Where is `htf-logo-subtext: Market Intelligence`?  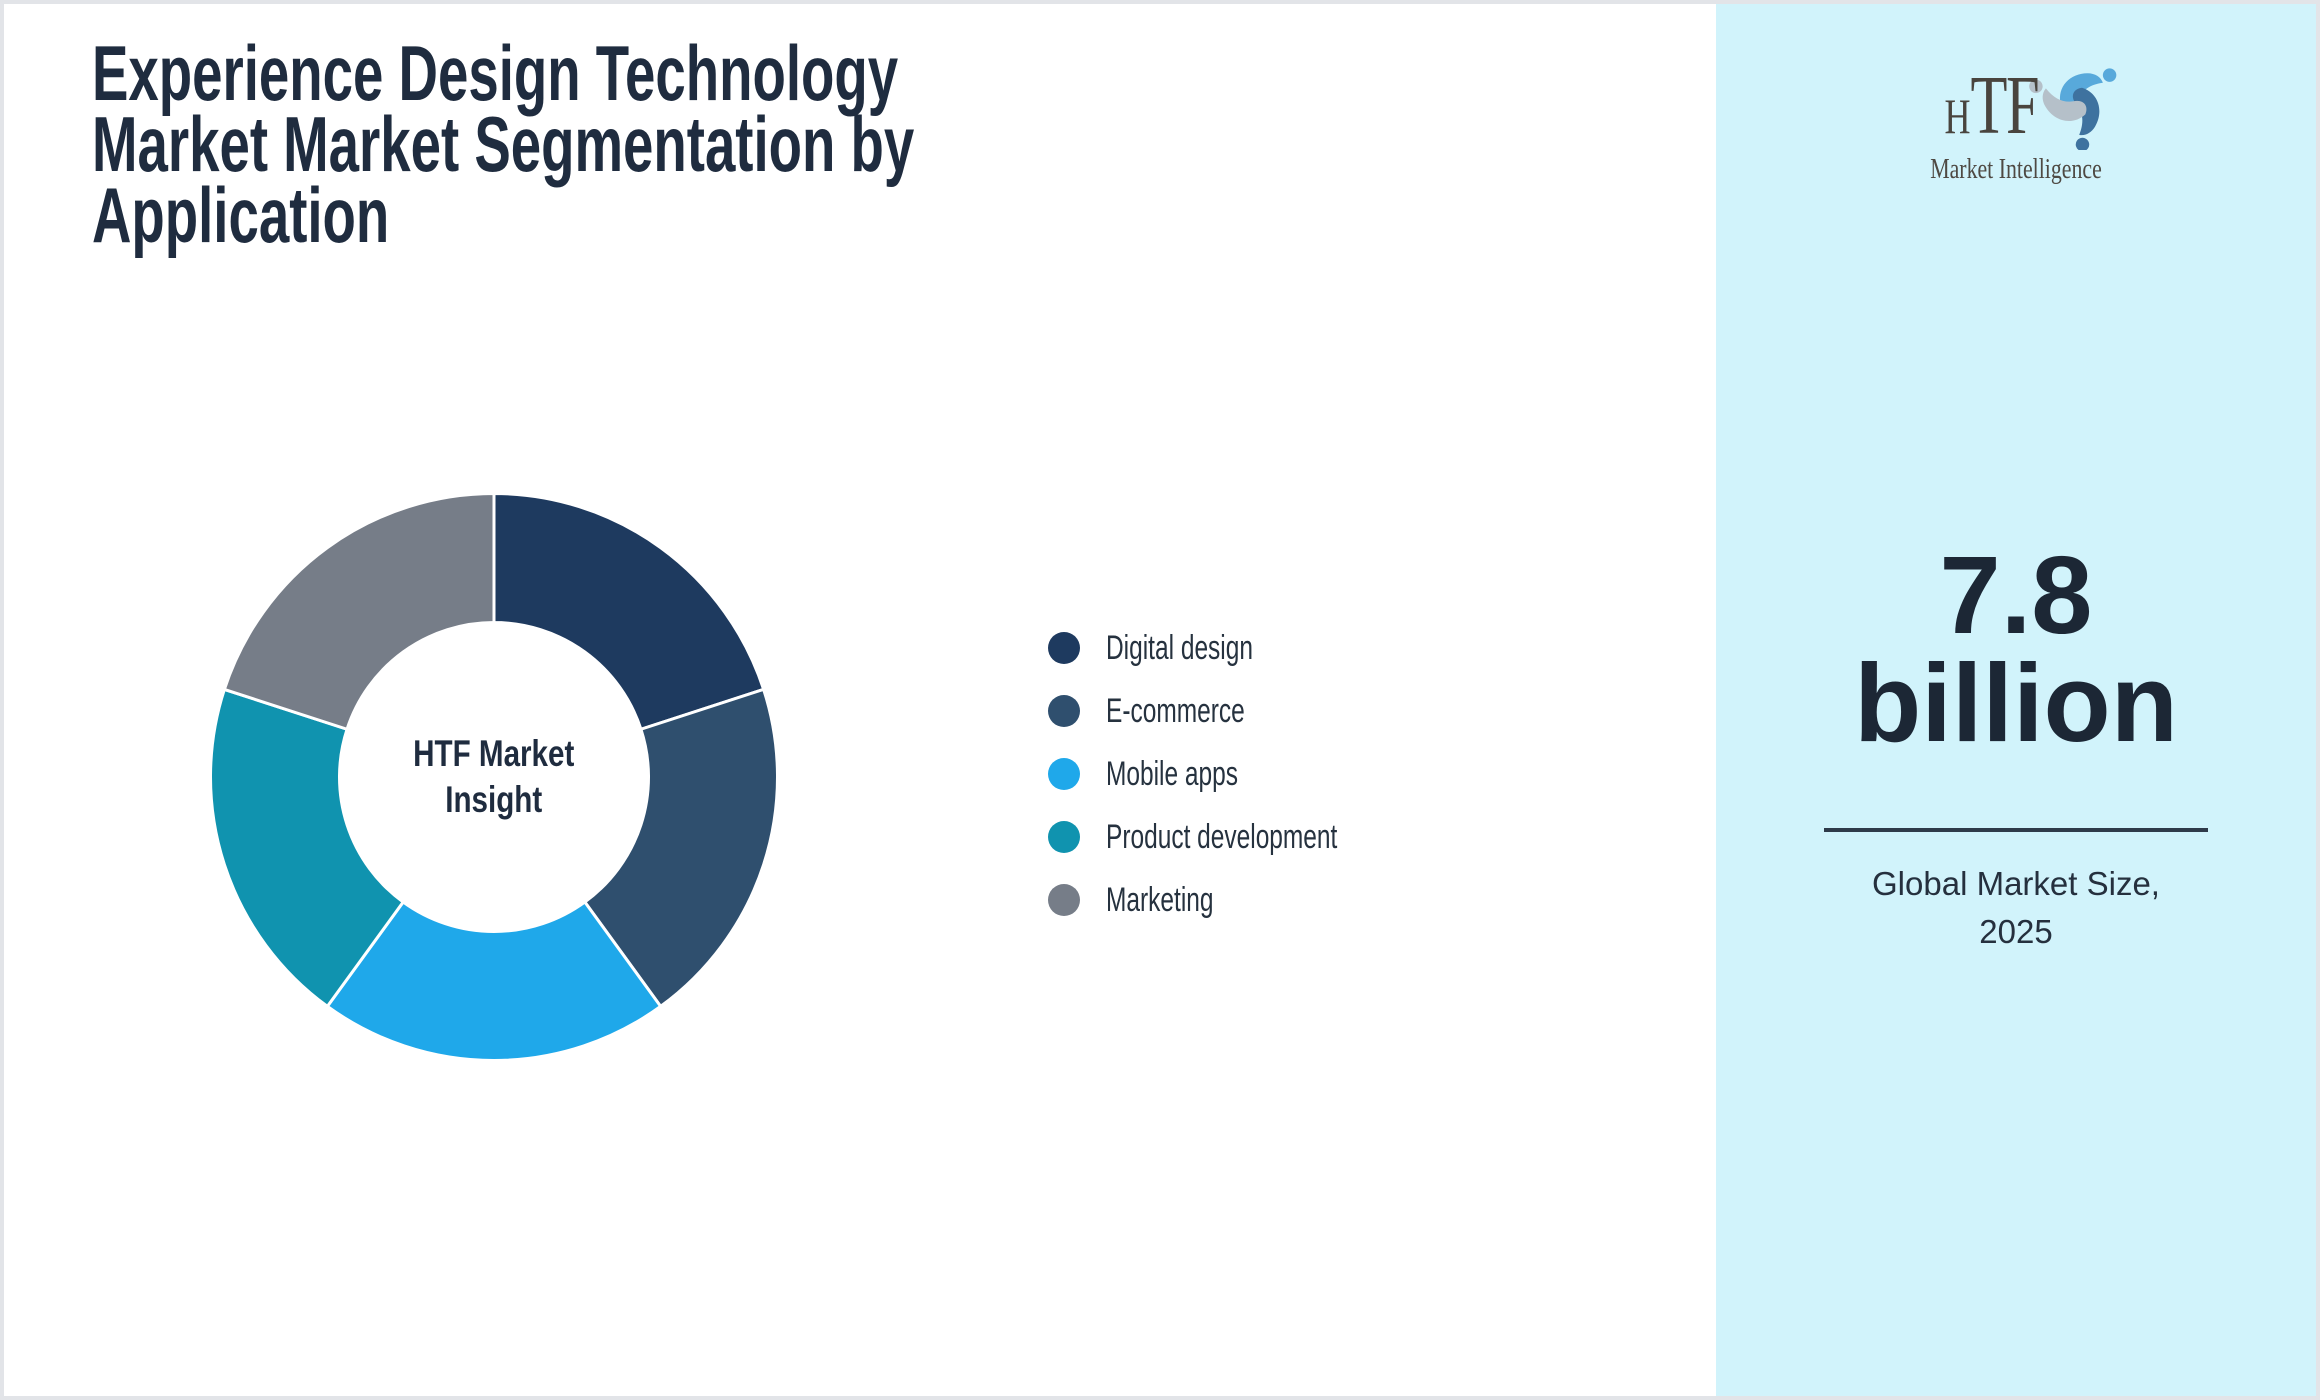
htf-logo-subtext: Market Intelligence is located at coordinates (2016, 169).